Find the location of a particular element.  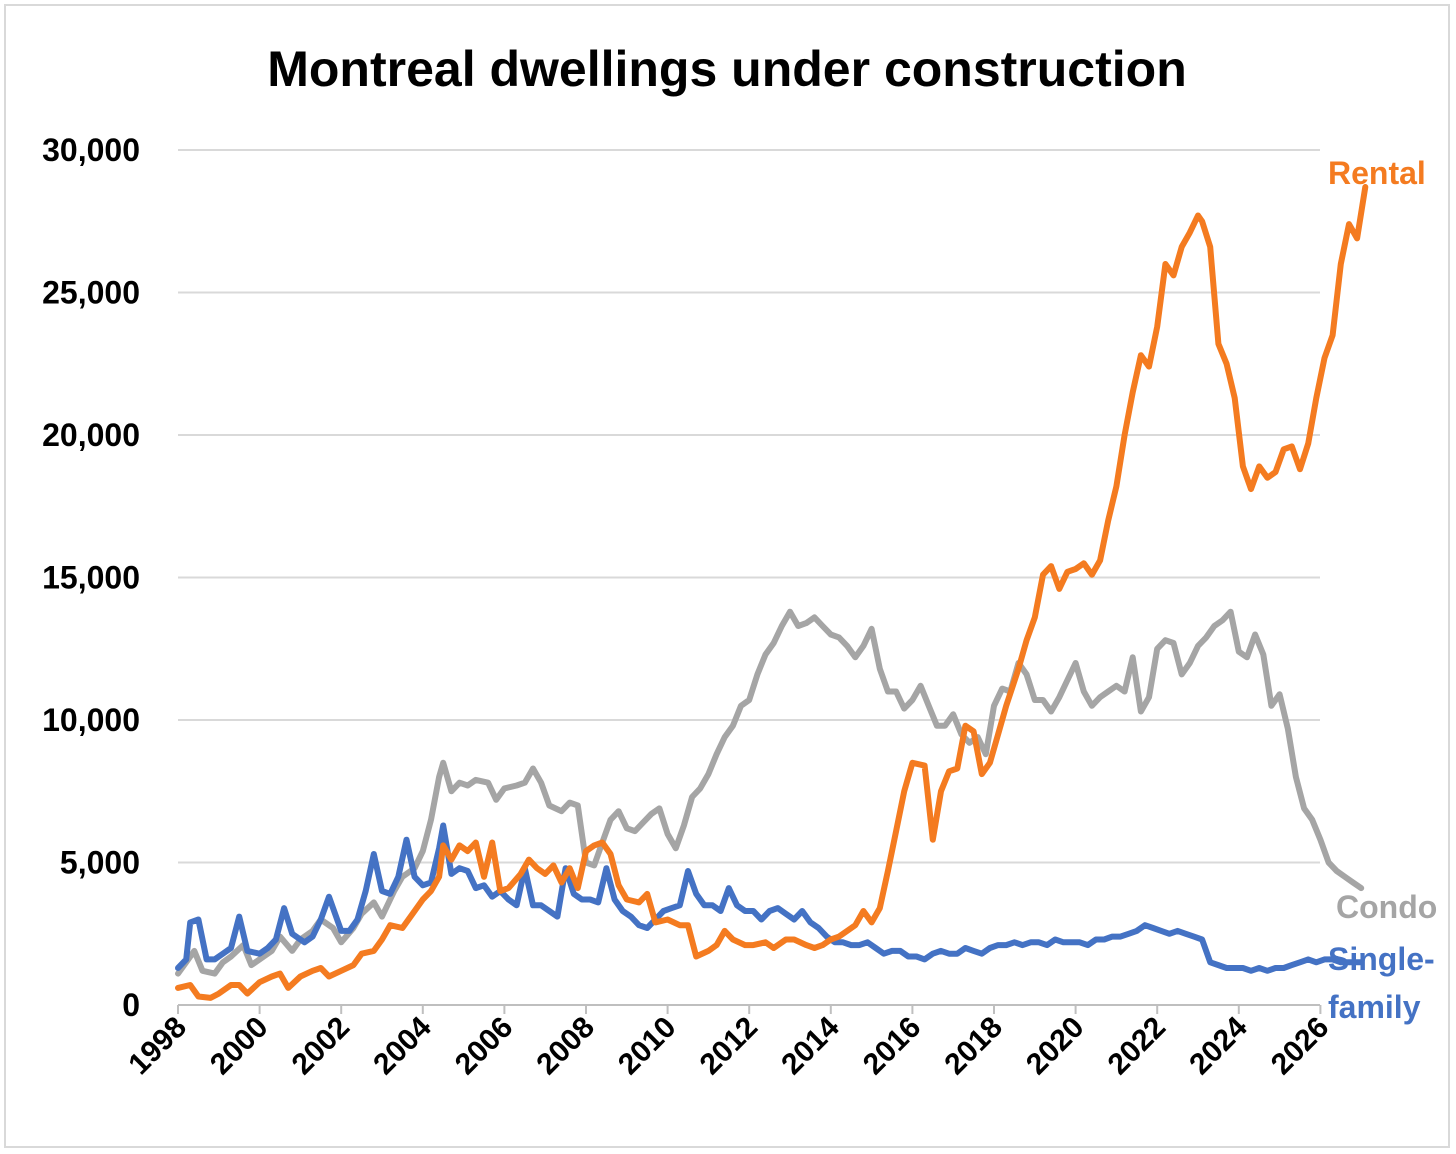

series-label-single-family: Single-family is located at coordinates (1381, 983).